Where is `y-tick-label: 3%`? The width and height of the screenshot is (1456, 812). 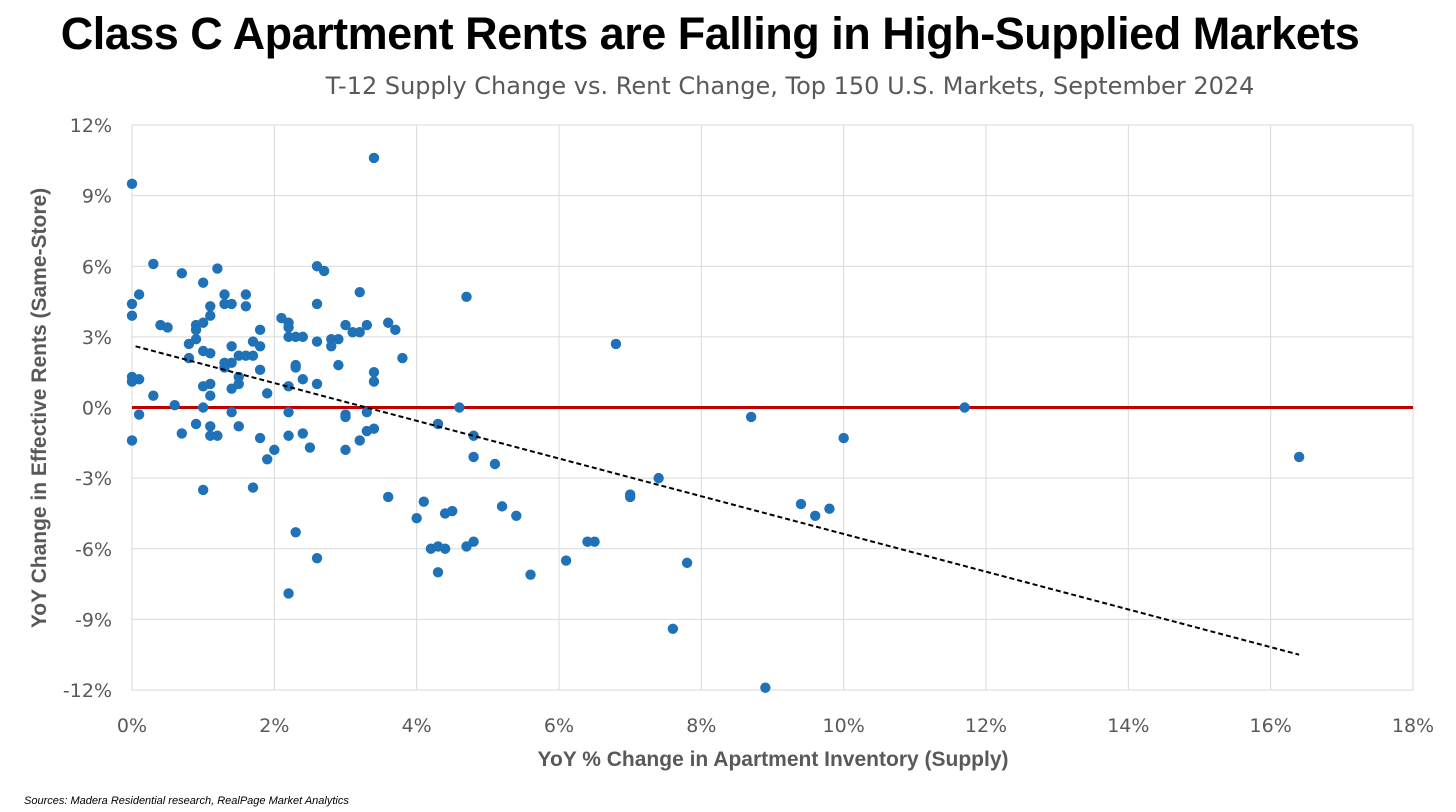 y-tick-label: 3% is located at coordinates (97, 338).